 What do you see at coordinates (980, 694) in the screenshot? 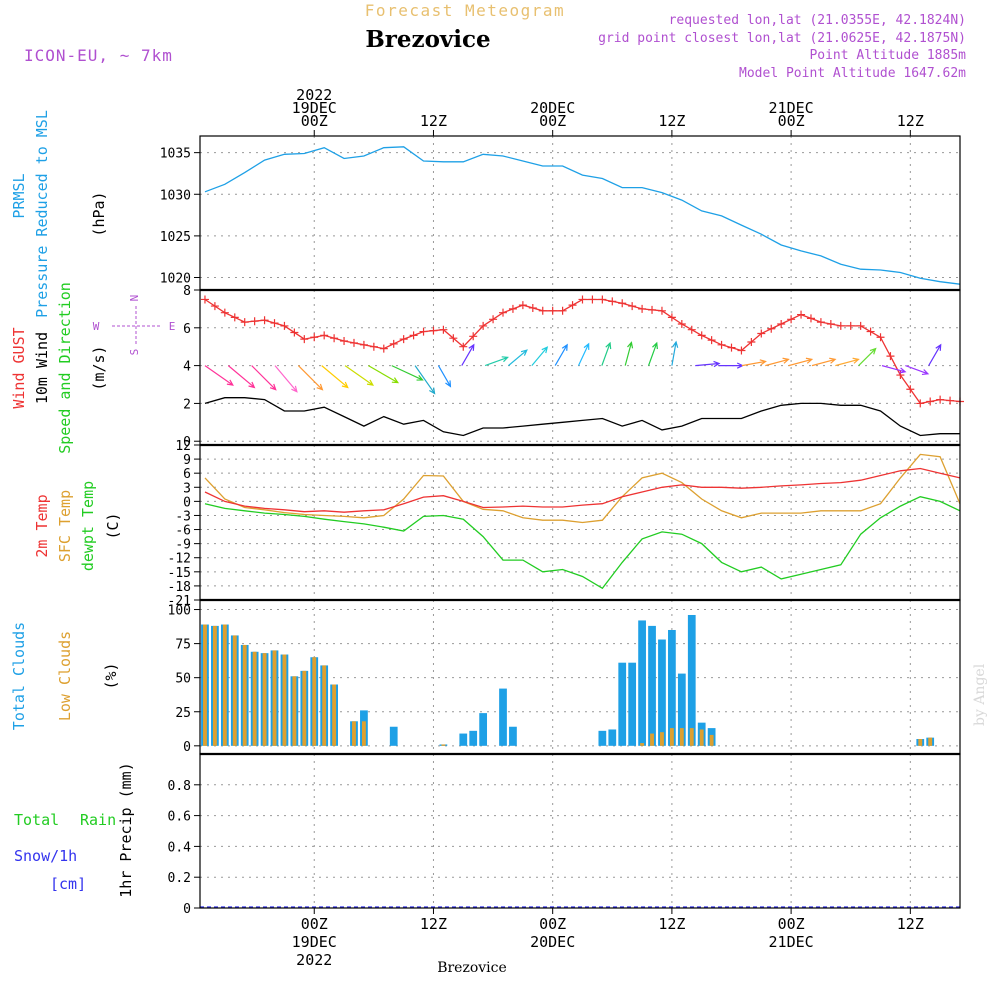
I see `credit-watermark: by Angel` at bounding box center [980, 694].